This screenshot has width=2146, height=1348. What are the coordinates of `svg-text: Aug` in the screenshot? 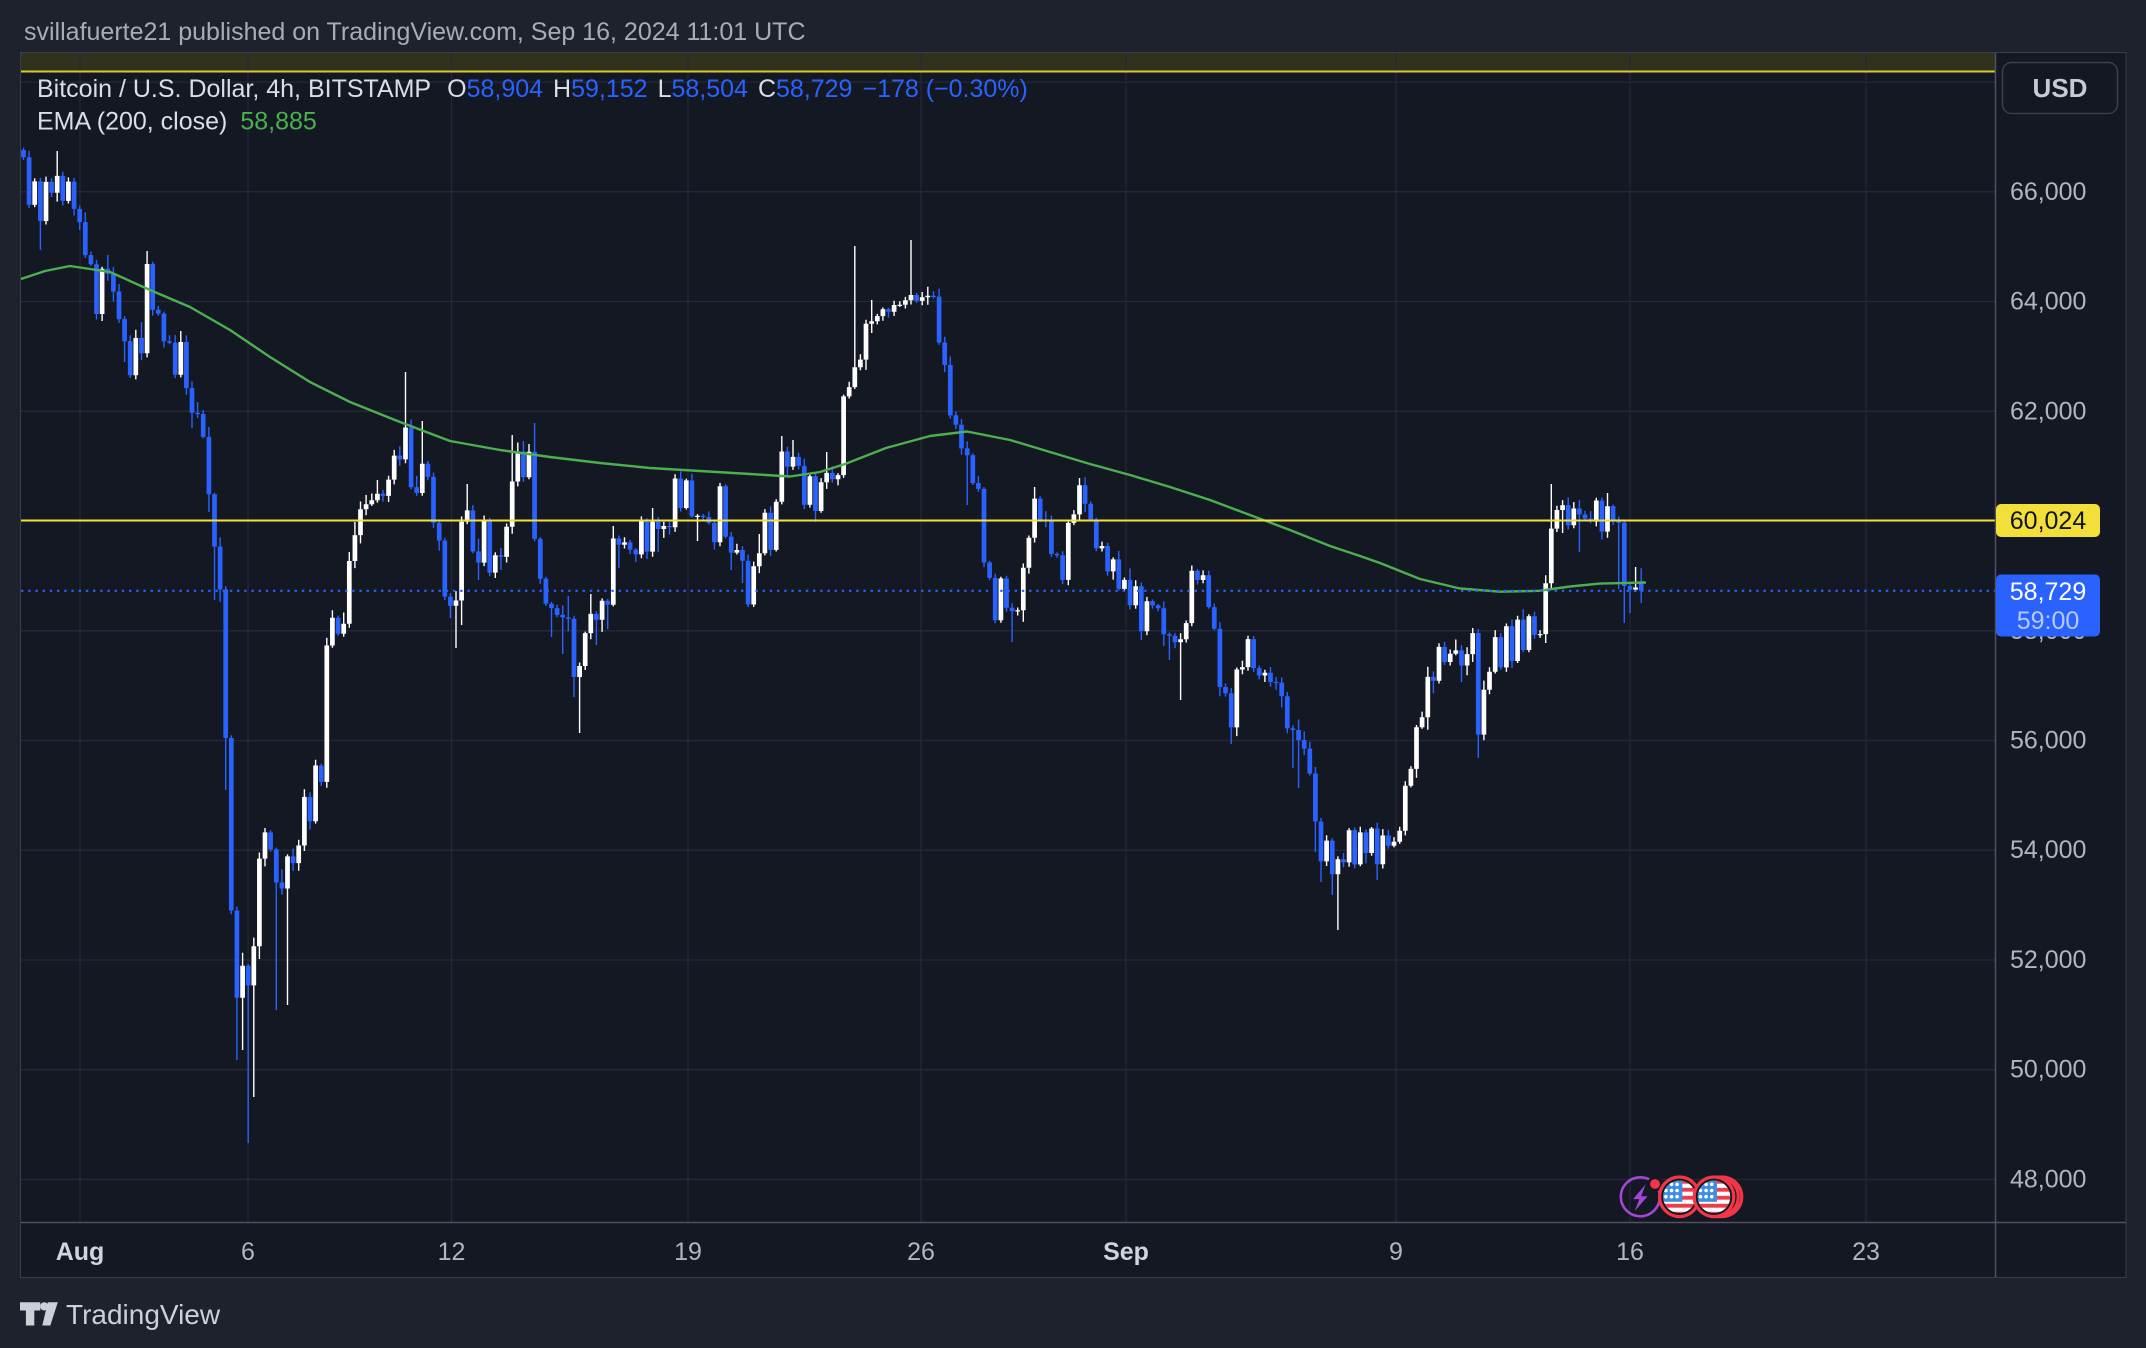 It's located at (80, 1252).